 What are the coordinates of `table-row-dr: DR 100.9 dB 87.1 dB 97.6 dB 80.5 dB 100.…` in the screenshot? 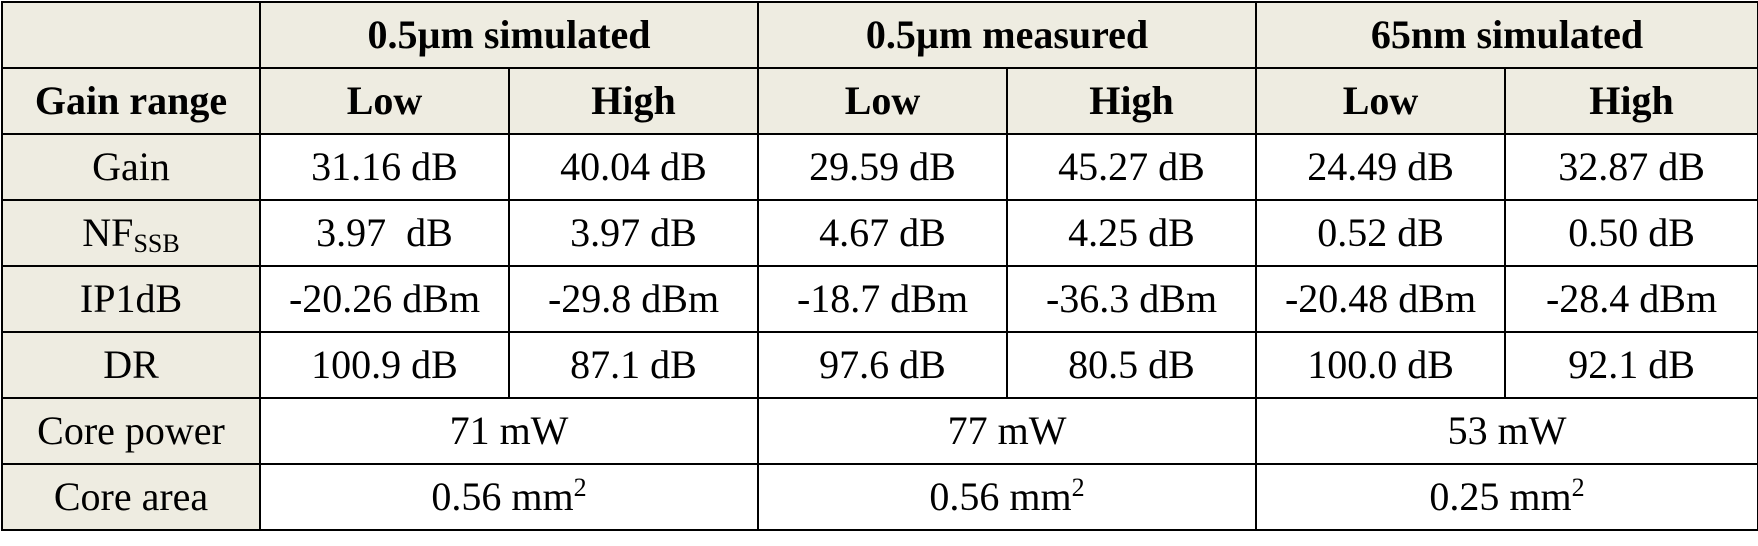 It's located at (879, 365).